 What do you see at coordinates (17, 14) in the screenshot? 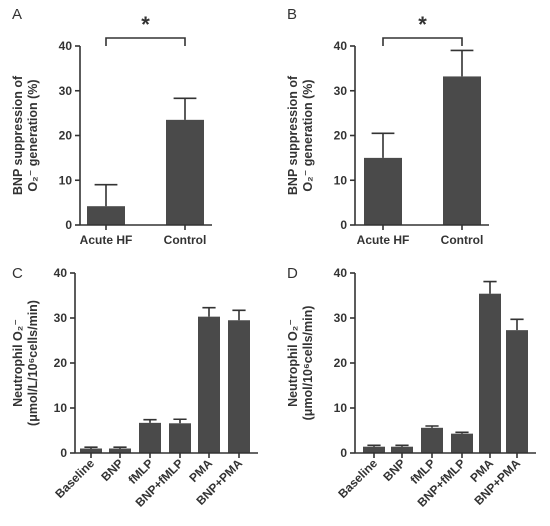
I see `panel-letter: A` at bounding box center [17, 14].